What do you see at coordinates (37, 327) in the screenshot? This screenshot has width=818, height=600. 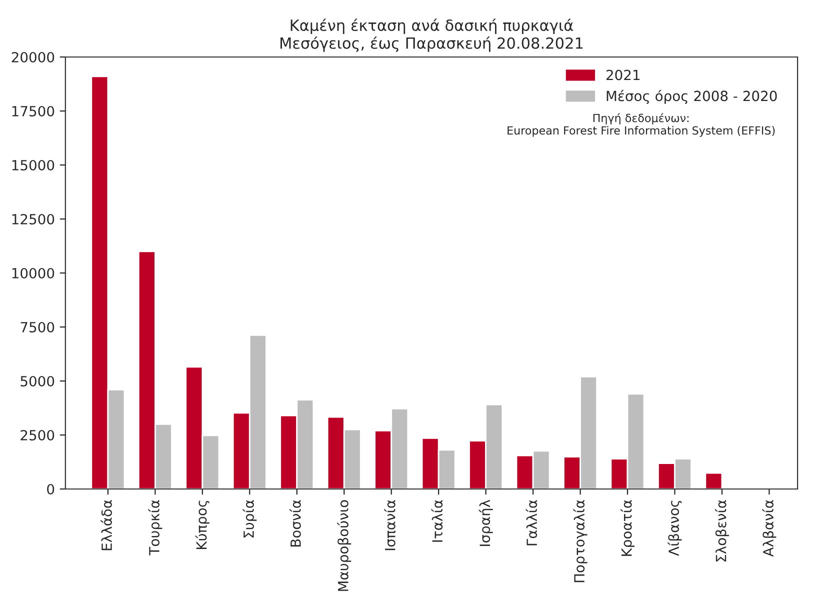 I see `y-tick-label: 7500` at bounding box center [37, 327].